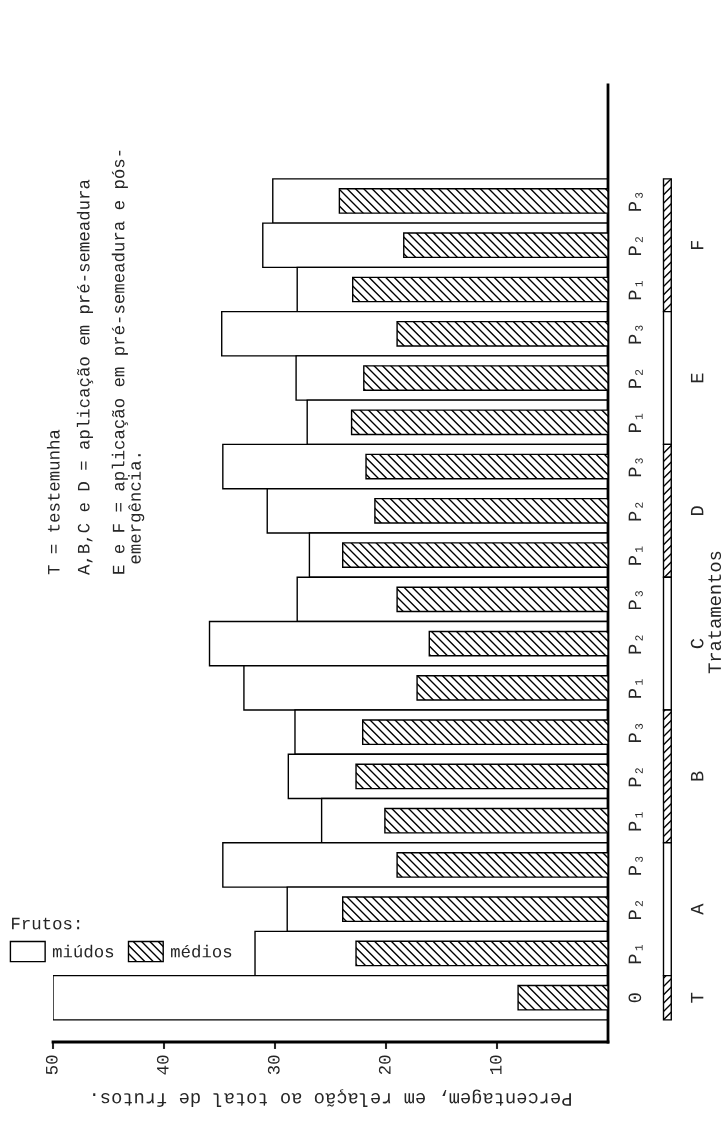 This screenshot has width=723, height=1122. Describe the element at coordinates (51, 1065) in the screenshot. I see `x-tick-label: 50` at that location.